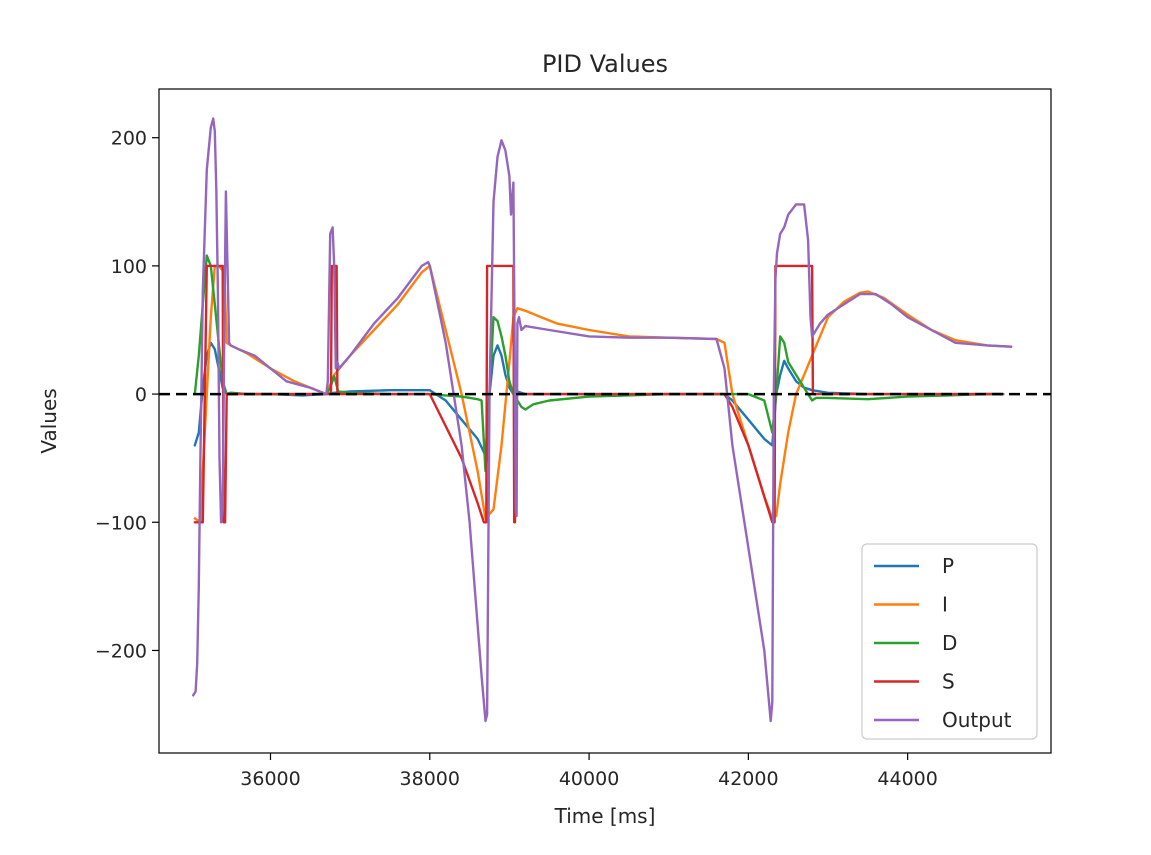 The width and height of the screenshot is (1151, 855). What do you see at coordinates (127, 395) in the screenshot?
I see `y-axis: 200 100 0 −100 −200` at bounding box center [127, 395].